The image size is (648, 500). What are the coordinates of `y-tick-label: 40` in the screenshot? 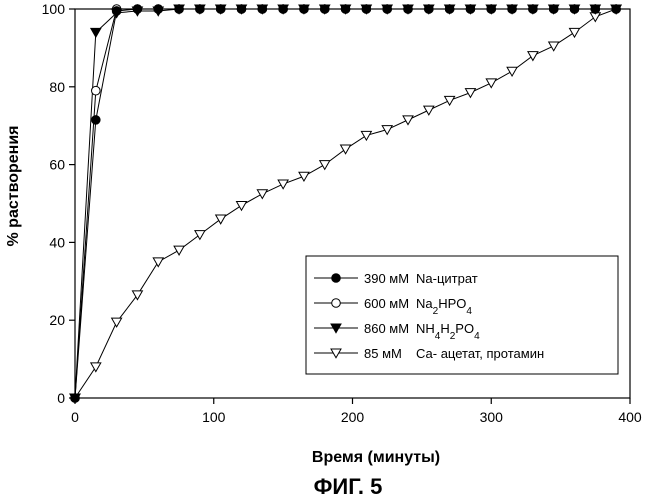 It's located at (57, 242).